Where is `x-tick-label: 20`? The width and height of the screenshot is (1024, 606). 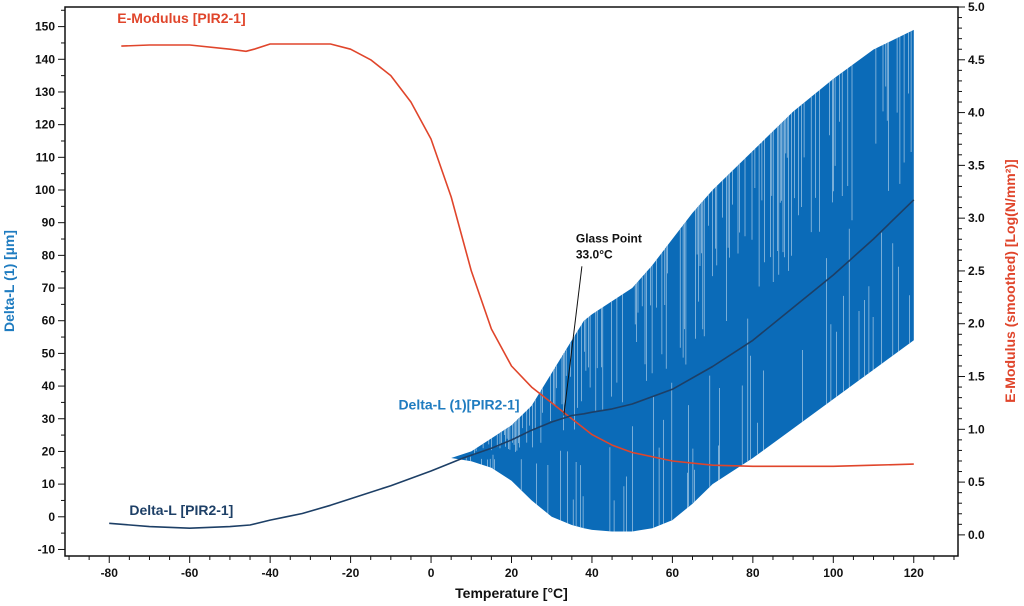
x-tick-label: 20 is located at coordinates (512, 573).